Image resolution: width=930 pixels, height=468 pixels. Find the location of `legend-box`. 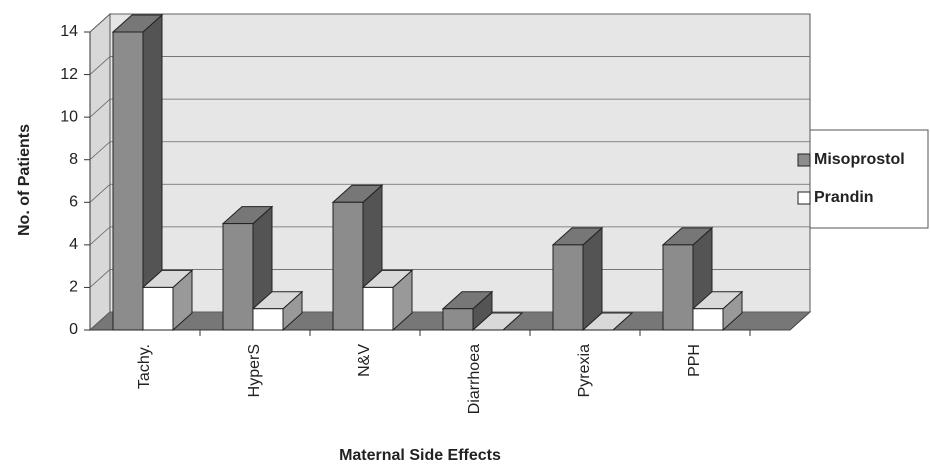

legend-box is located at coordinates (859, 179).